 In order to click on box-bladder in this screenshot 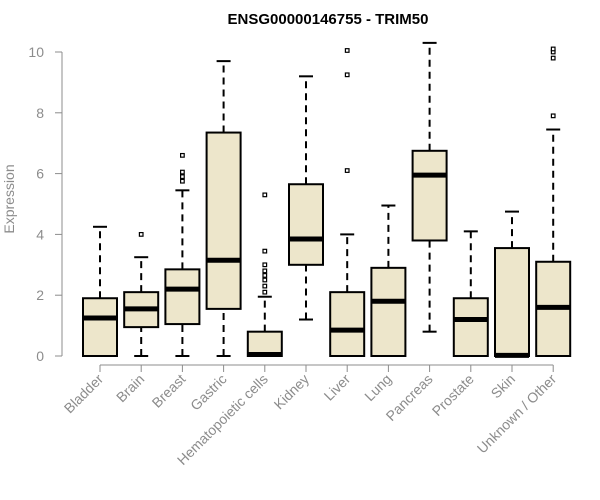, I will do `click(100, 291)`.